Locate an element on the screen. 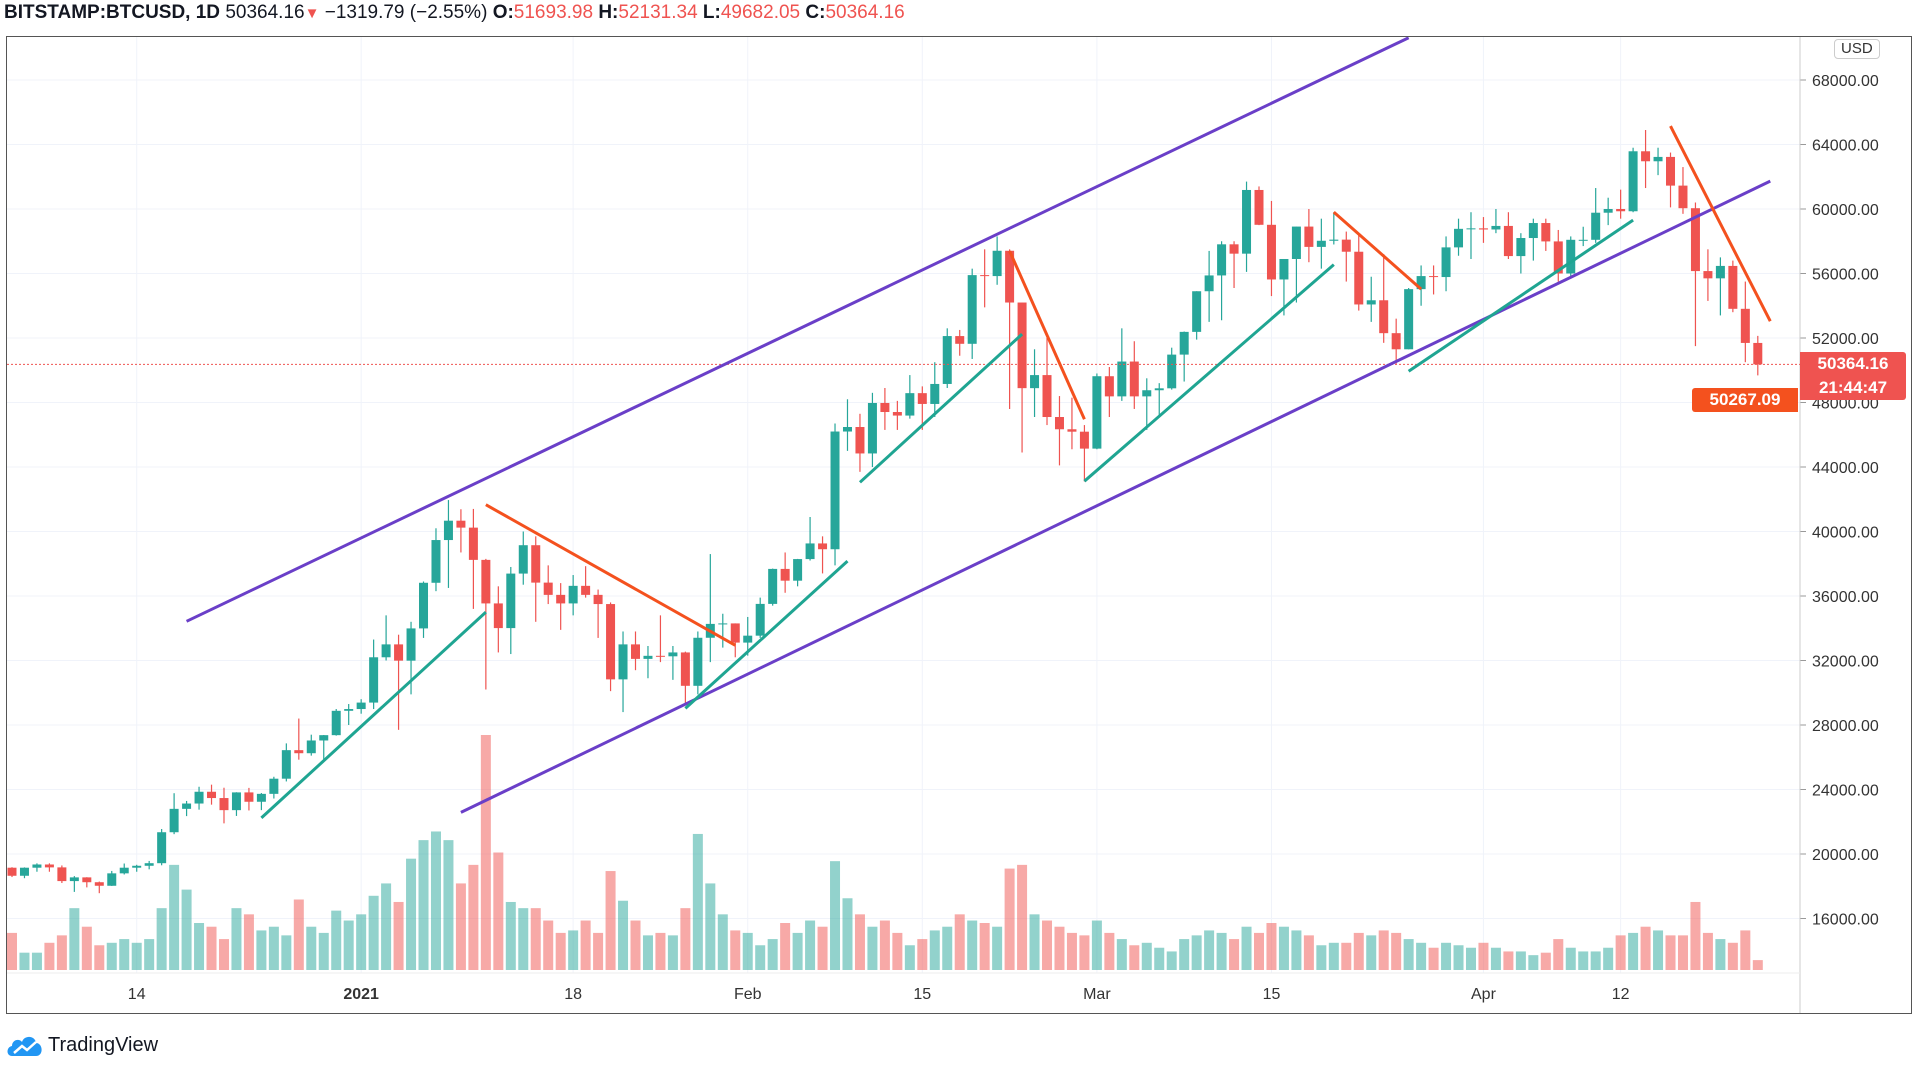 This screenshot has width=1920, height=1075. y-tick-label: 56000.00 is located at coordinates (1845, 275).